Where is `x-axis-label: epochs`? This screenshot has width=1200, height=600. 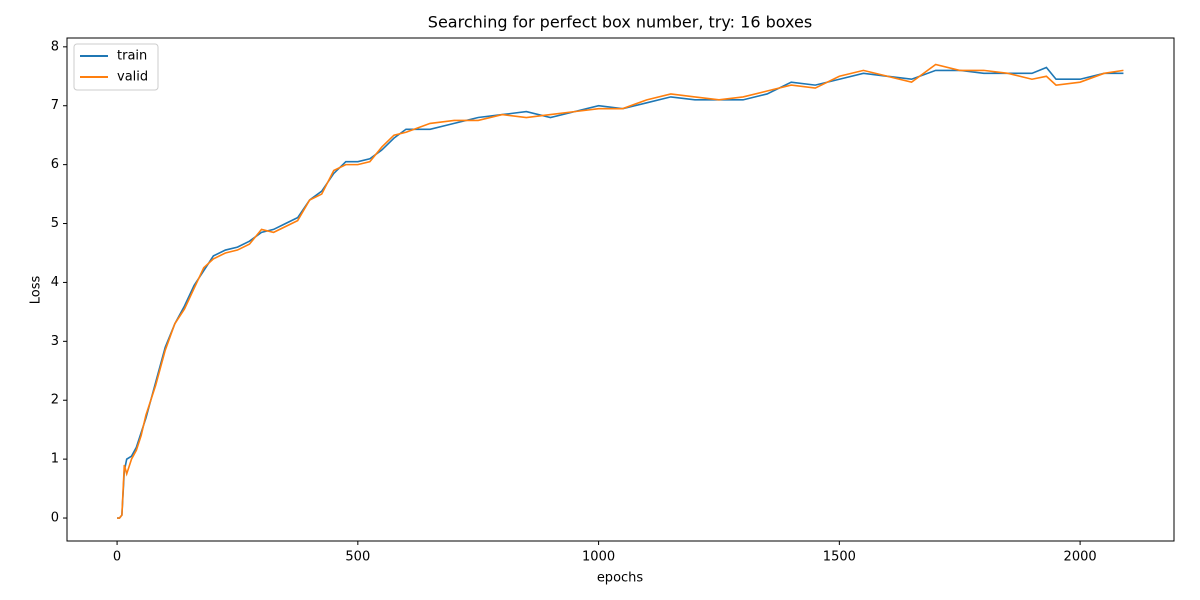 x-axis-label: epochs is located at coordinates (620, 578).